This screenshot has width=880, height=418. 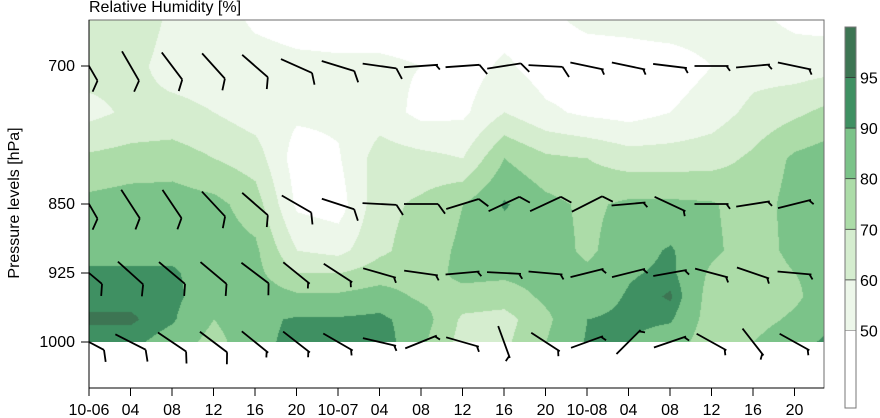 I want to click on colorbar-label: 95, so click(x=869, y=79).